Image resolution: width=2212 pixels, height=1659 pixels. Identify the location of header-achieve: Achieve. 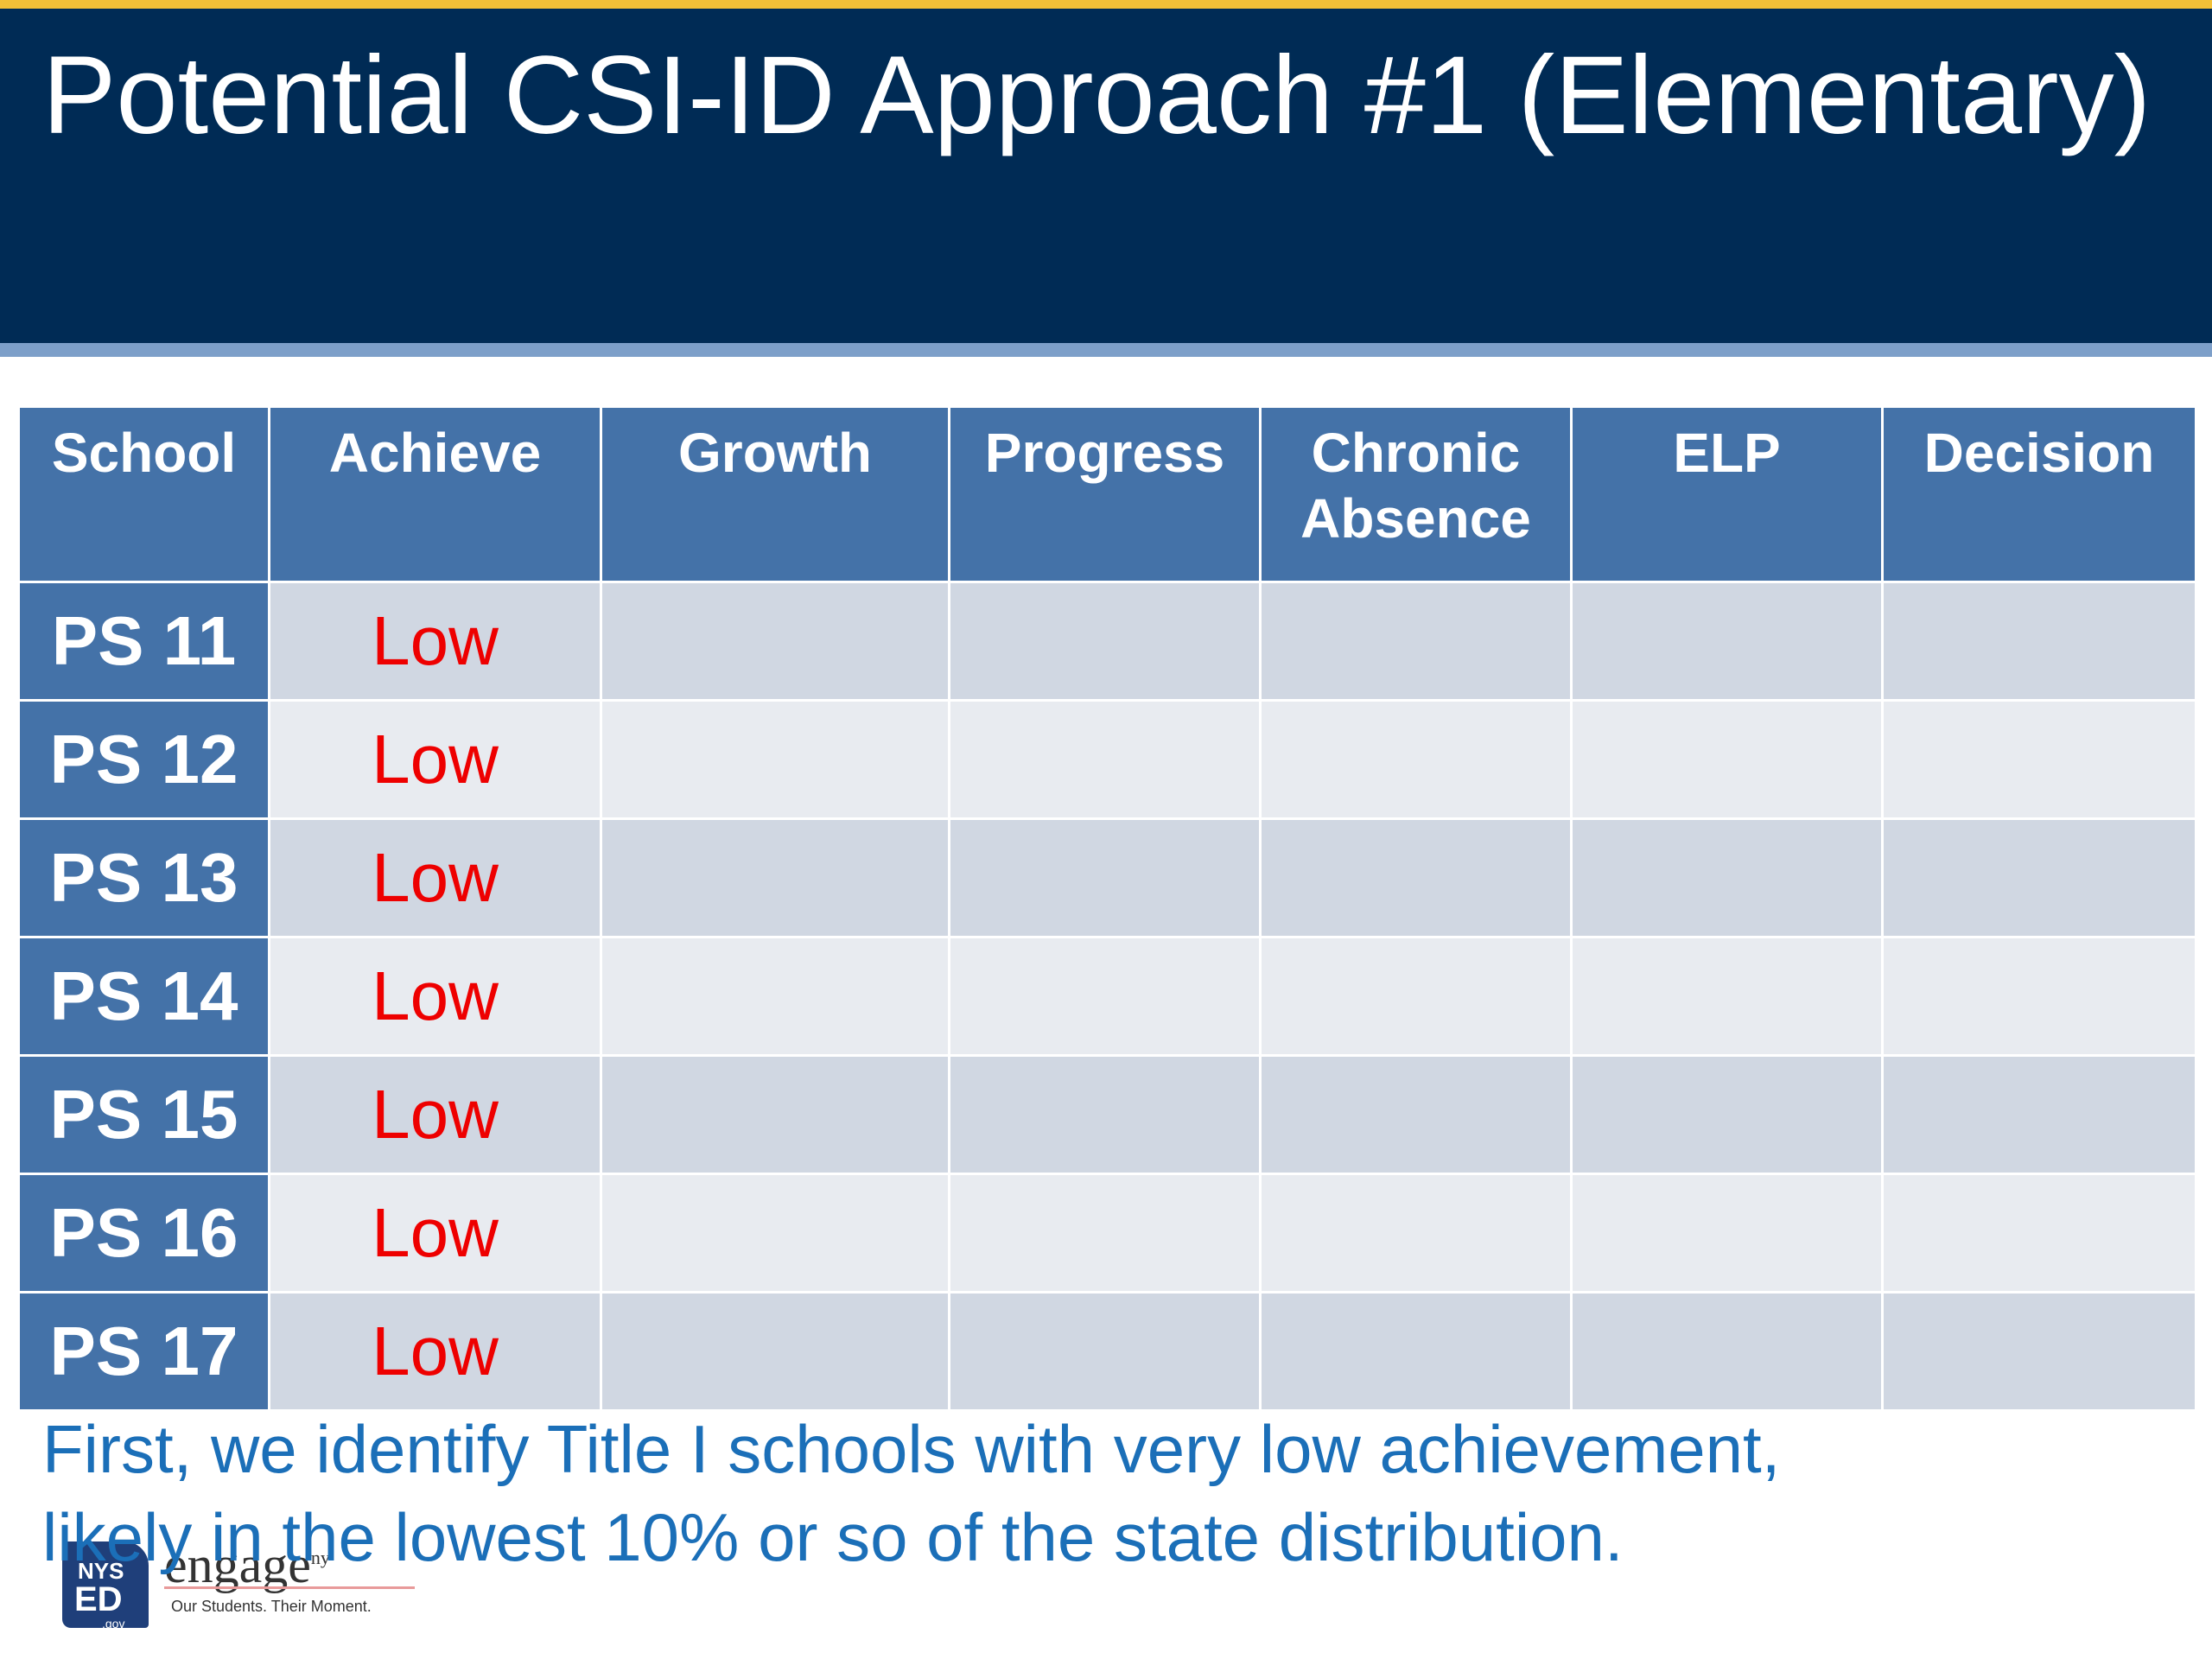
(435, 494).